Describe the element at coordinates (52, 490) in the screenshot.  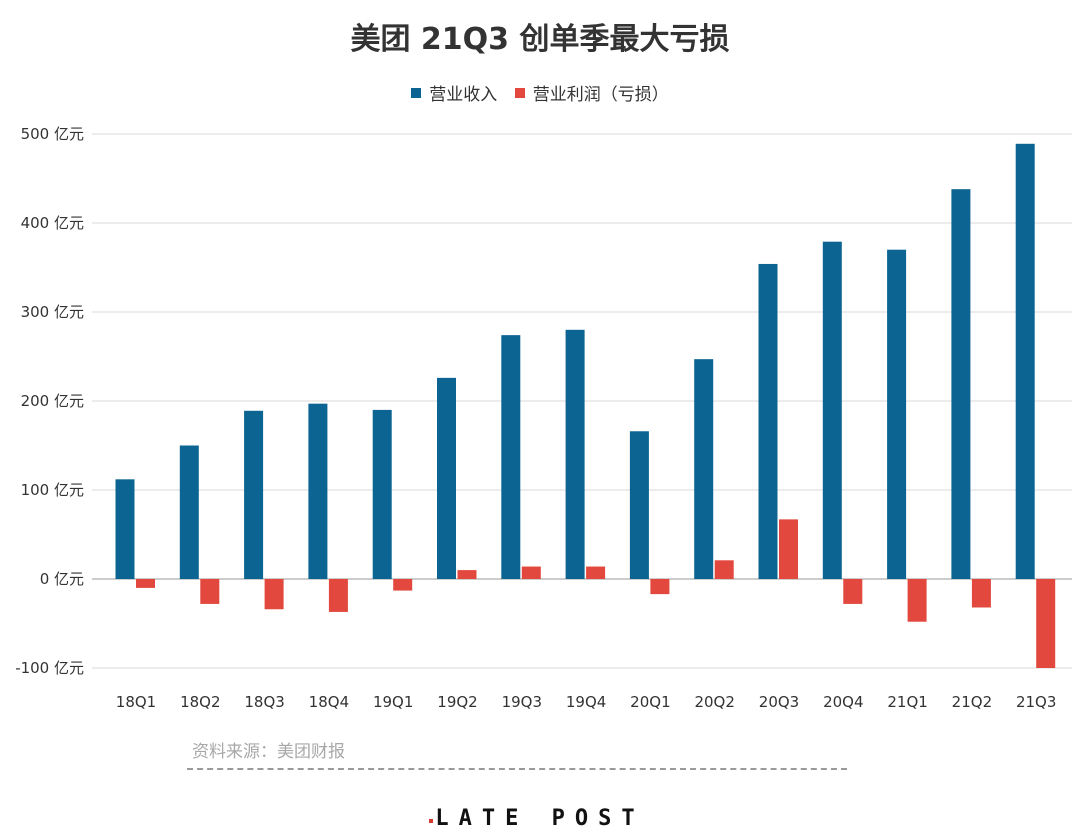
I see `y-tick-label: 100 亿元` at that location.